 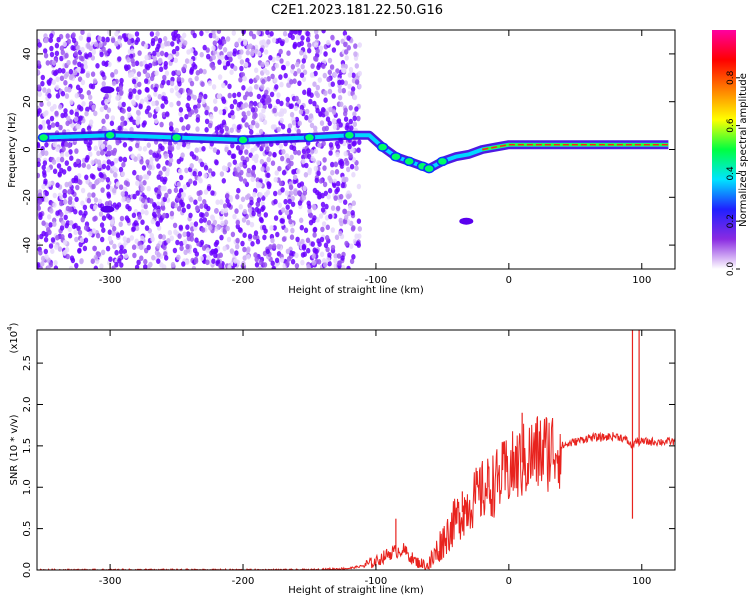 What do you see at coordinates (376, 280) in the screenshot?
I see `x-tick-label: -100` at bounding box center [376, 280].